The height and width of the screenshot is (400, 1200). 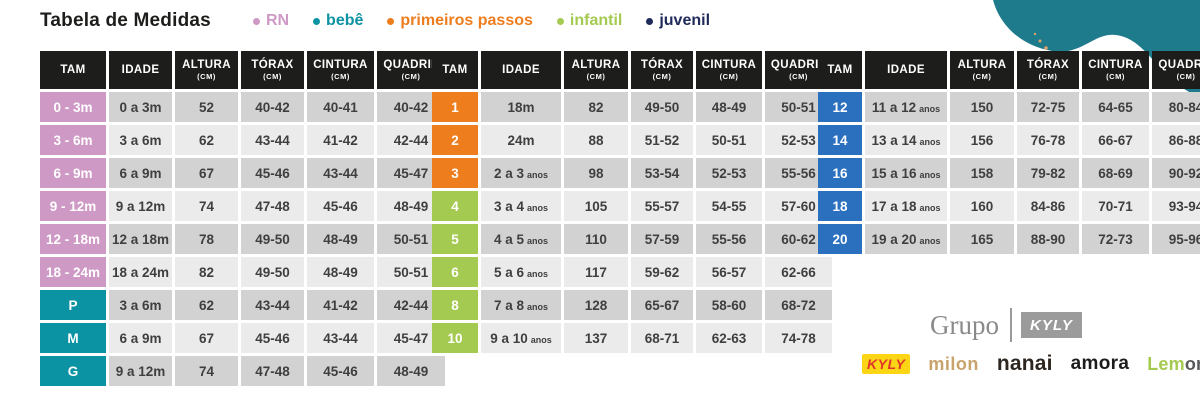 What do you see at coordinates (206, 338) in the screenshot?
I see `cell-altura: 67` at bounding box center [206, 338].